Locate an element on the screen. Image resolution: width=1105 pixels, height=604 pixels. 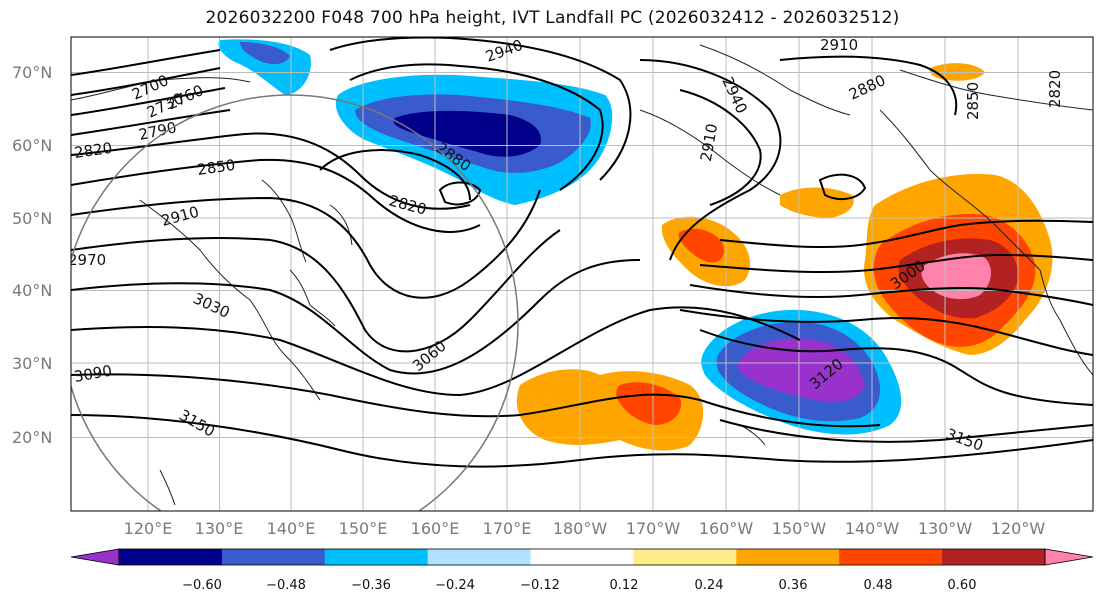
latitude-labels: 70°N 60°N 50°N 40°N 30°N 20°N is located at coordinates (32, 255).